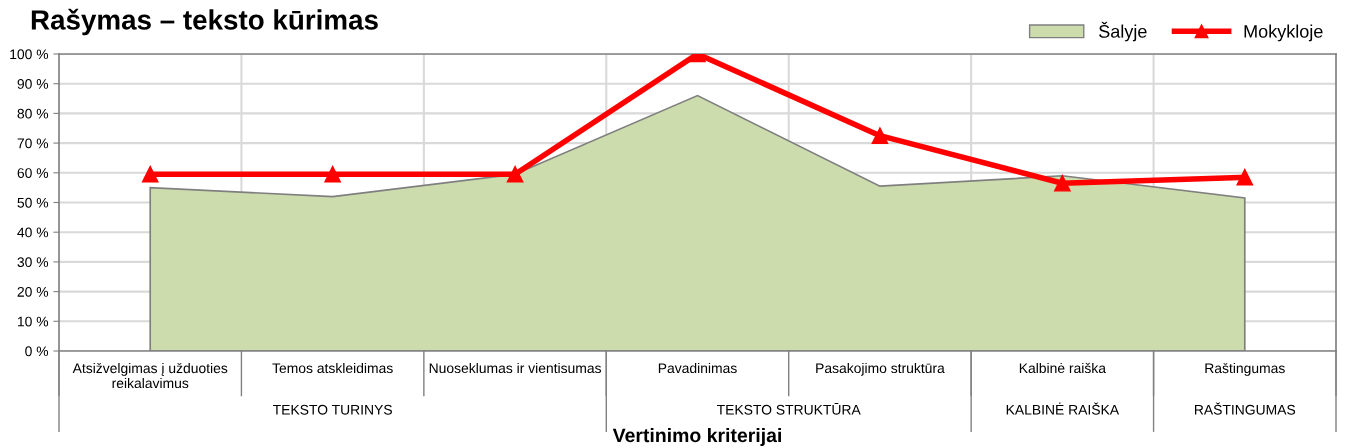 The image size is (1359, 448). Describe the element at coordinates (33, 232) in the screenshot. I see `y-tick-label: 40 %` at that location.